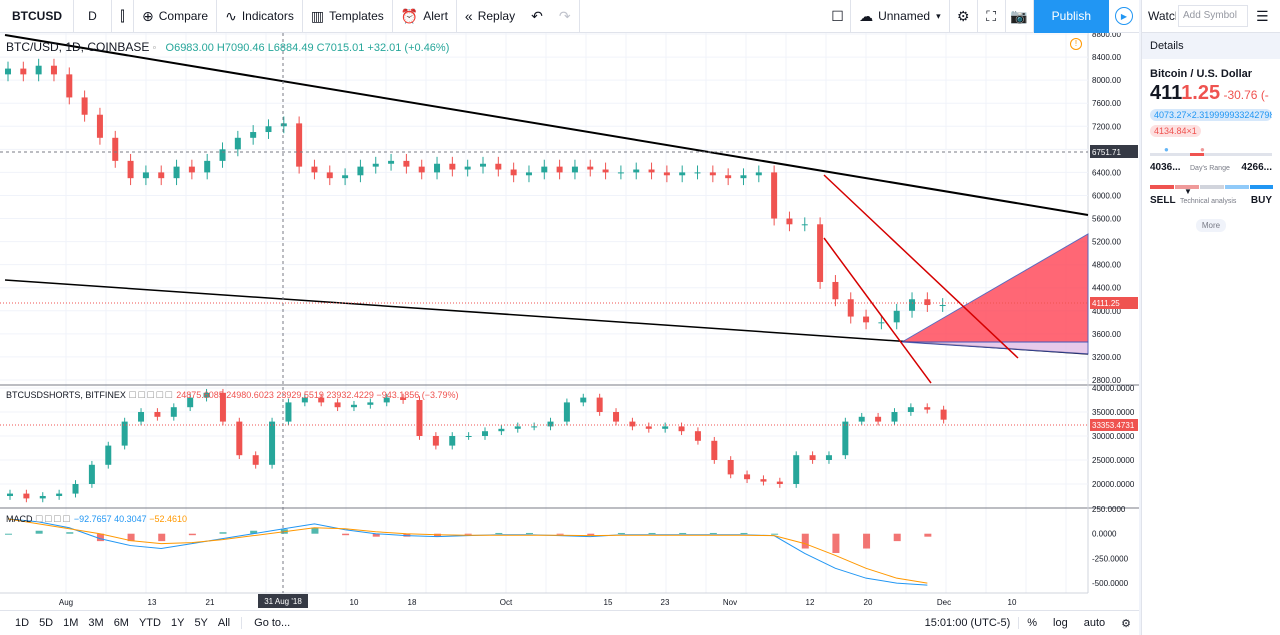  I want to click on more-button: More, so click(1211, 225).